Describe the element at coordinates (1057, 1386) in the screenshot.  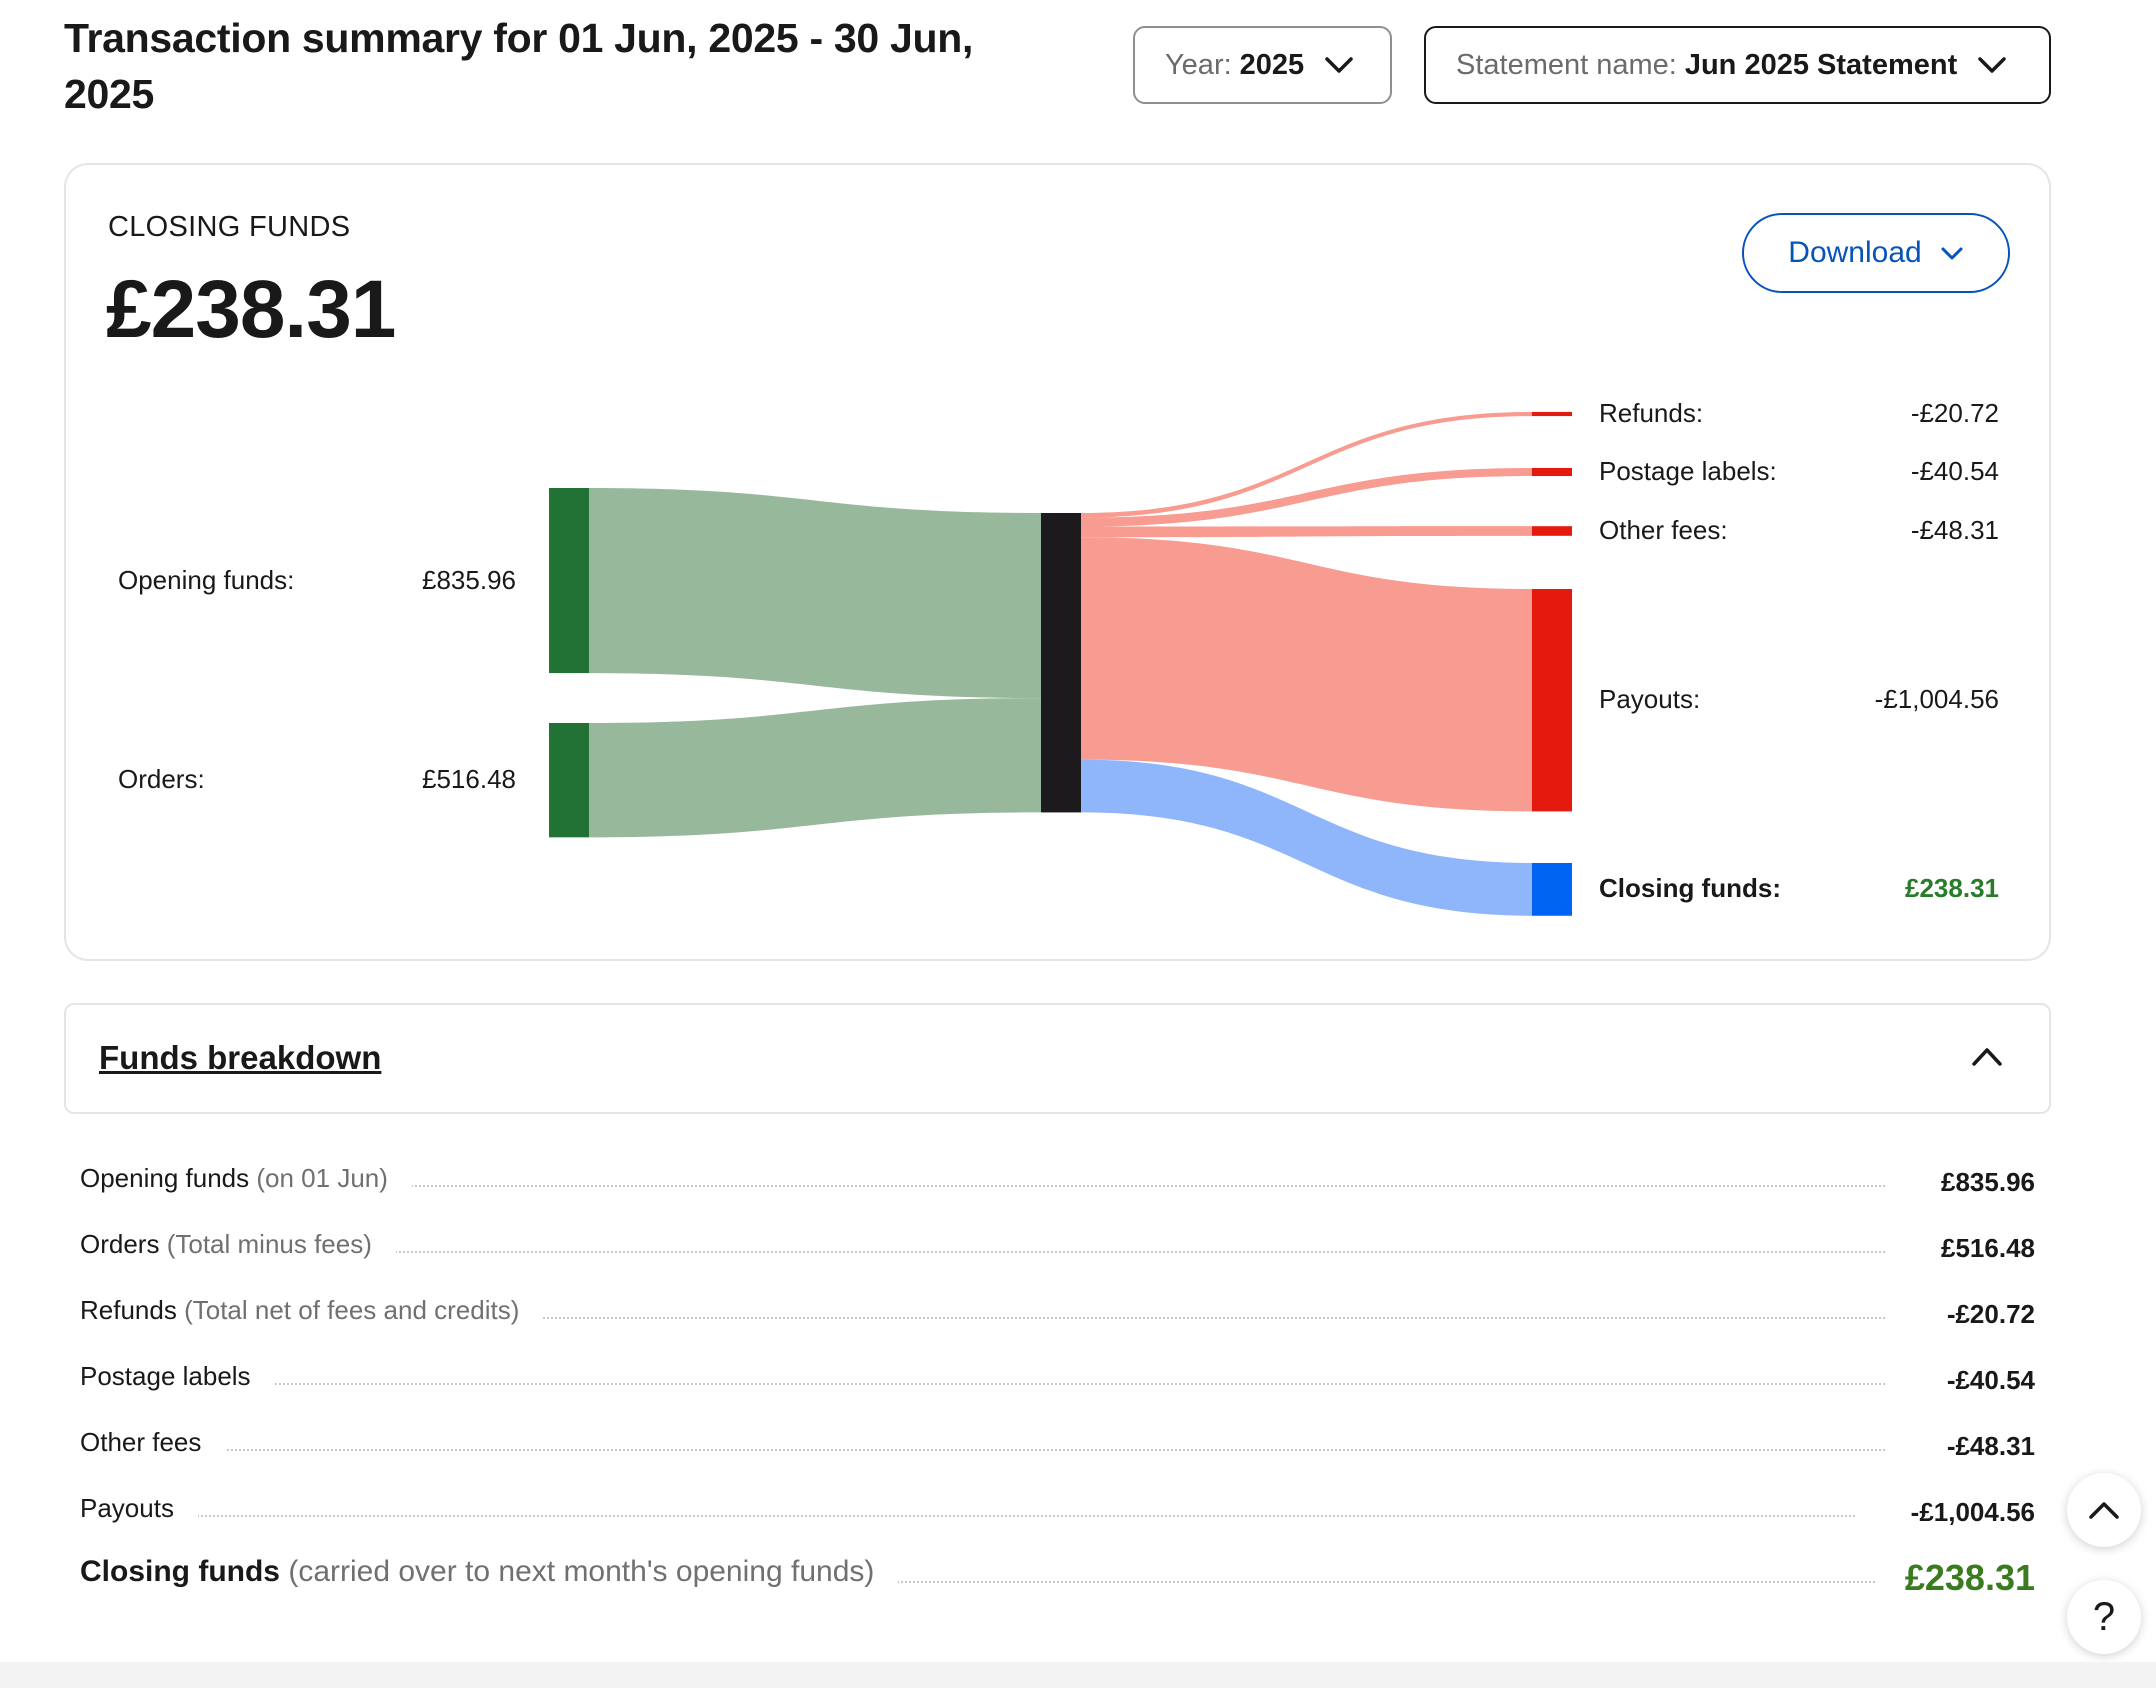
I see `breakdown-row-postage: Postage labels -£40.54` at that location.